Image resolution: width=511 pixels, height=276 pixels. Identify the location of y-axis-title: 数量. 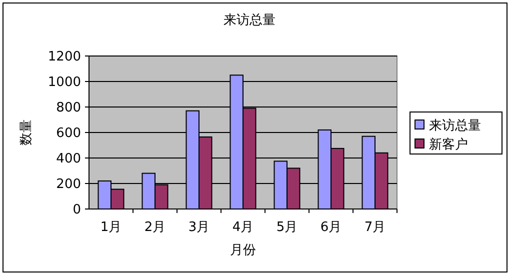
(26, 133).